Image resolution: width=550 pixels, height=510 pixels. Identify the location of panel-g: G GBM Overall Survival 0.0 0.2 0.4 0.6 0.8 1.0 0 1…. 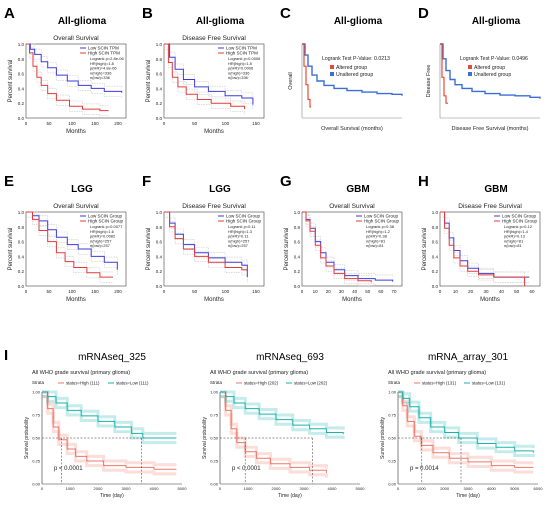
(341, 238).